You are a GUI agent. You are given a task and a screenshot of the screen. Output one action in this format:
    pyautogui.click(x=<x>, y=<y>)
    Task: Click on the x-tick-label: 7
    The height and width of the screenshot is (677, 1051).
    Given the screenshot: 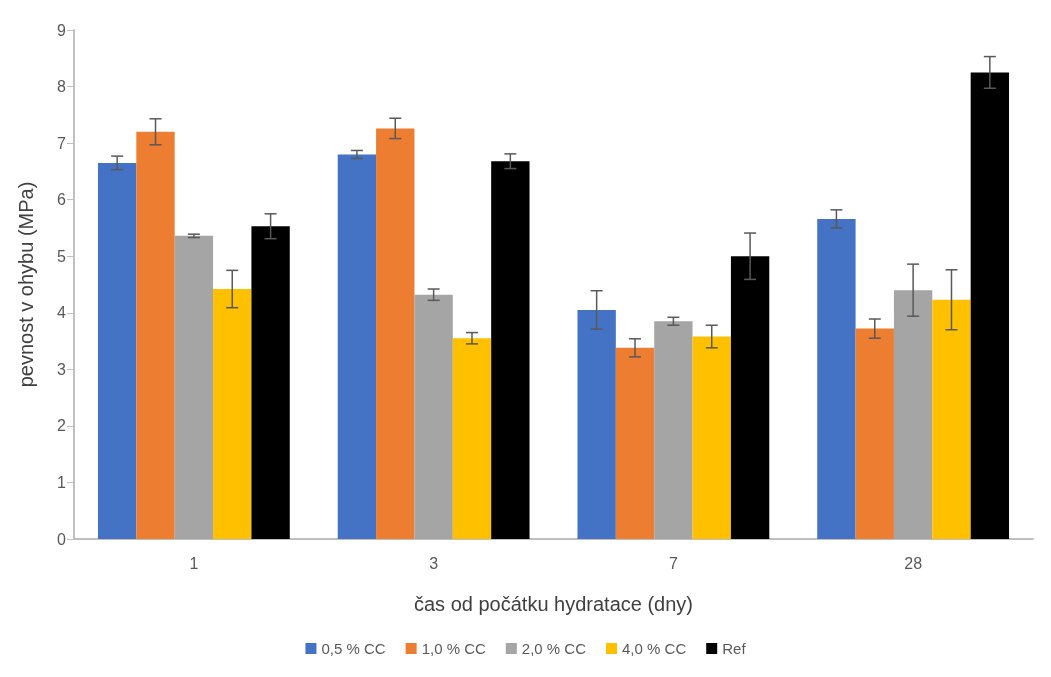 What is the action you would take?
    pyautogui.click(x=673, y=563)
    